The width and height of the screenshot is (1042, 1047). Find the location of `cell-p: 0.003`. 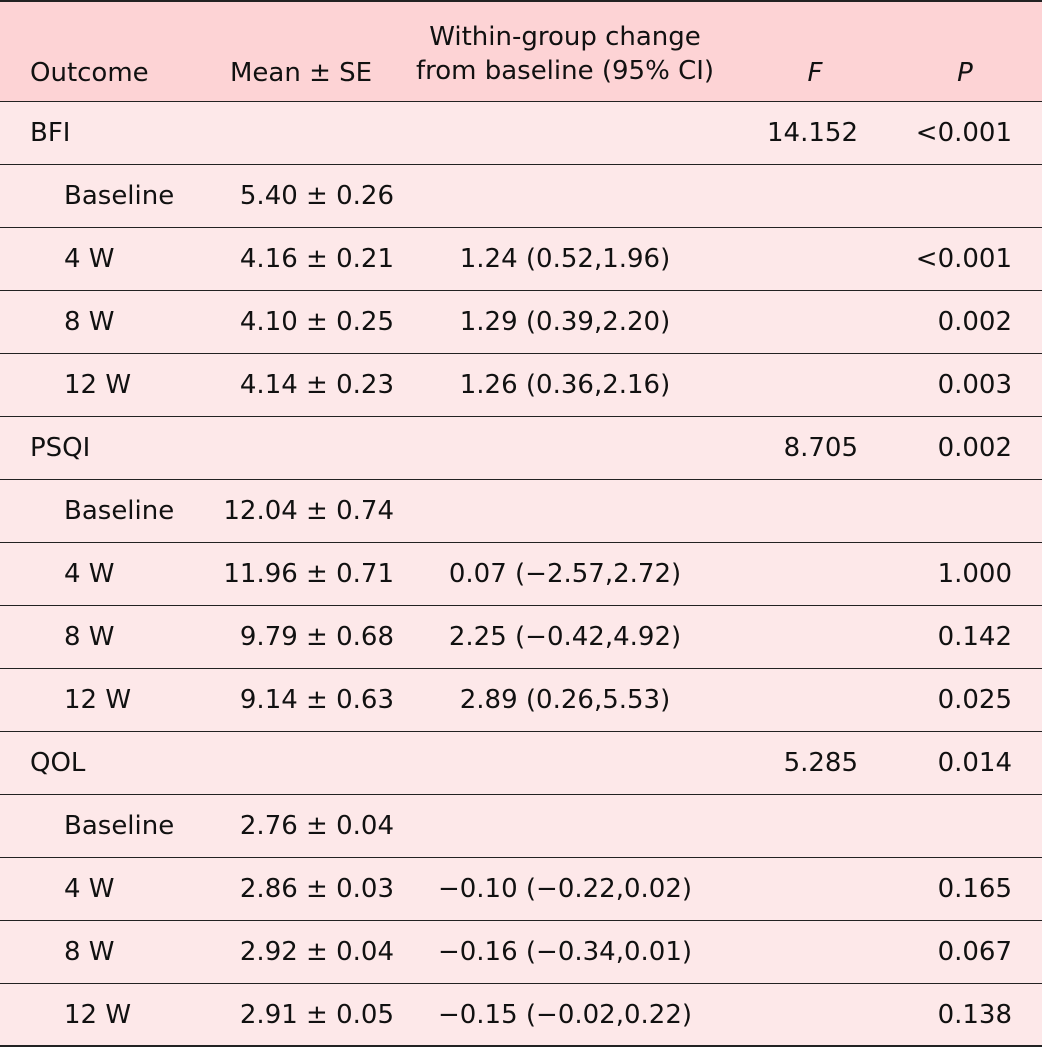

cell-p: 0.003 is located at coordinates (974, 385).